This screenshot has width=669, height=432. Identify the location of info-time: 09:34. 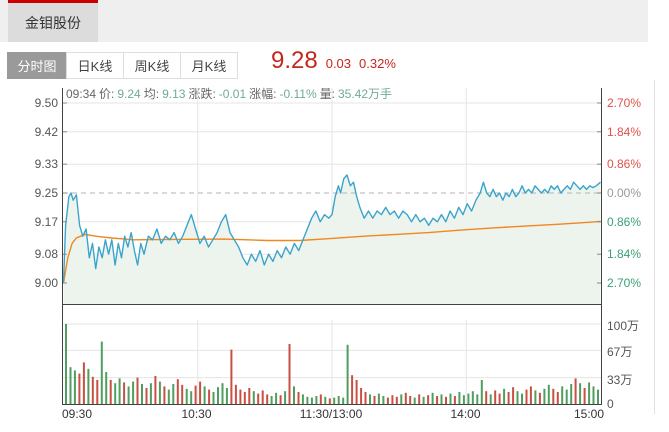
(81, 94).